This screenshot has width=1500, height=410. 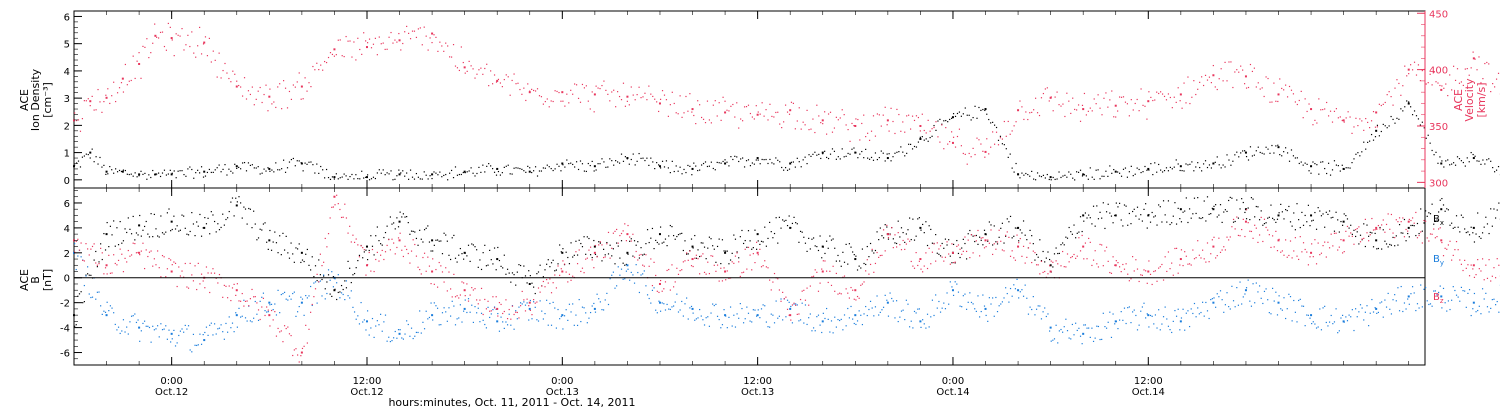 I want to click on top-left-tick-label: 5, so click(x=67, y=45).